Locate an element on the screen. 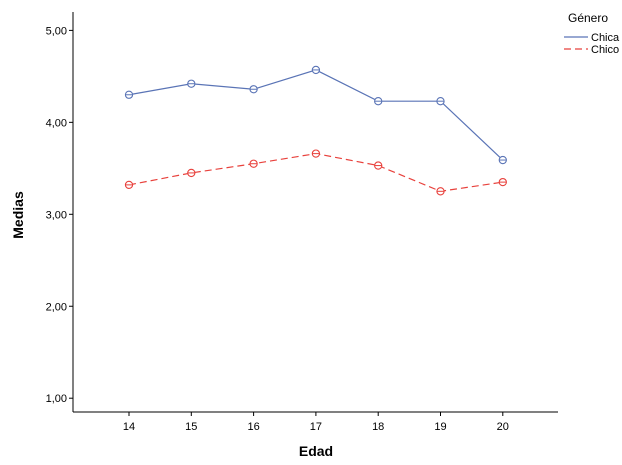  x-tick-label: 16 is located at coordinates (253, 427).